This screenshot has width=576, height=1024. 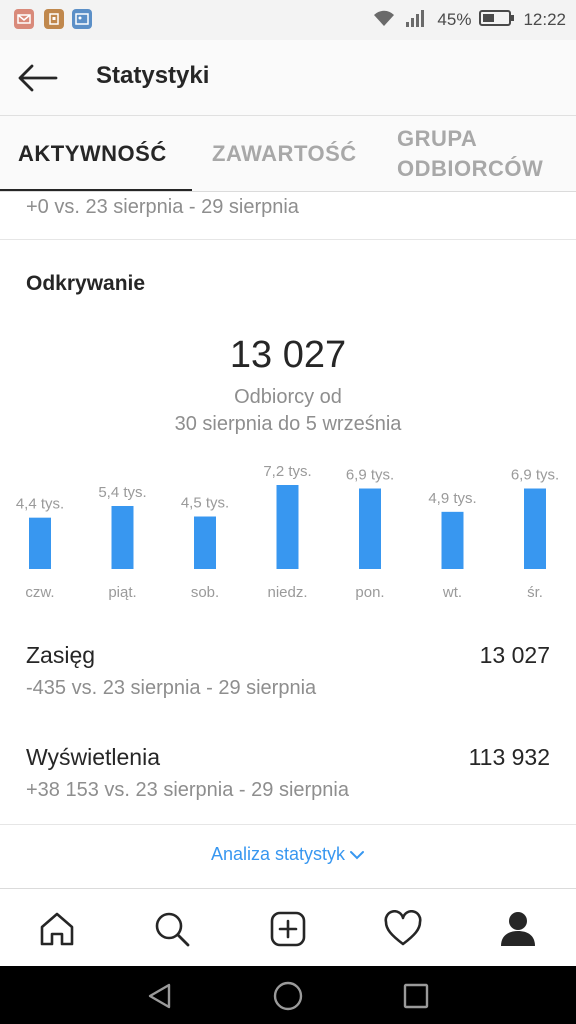 What do you see at coordinates (470, 154) in the screenshot?
I see `tab-audience: GRUPA ODBIORCÓW` at bounding box center [470, 154].